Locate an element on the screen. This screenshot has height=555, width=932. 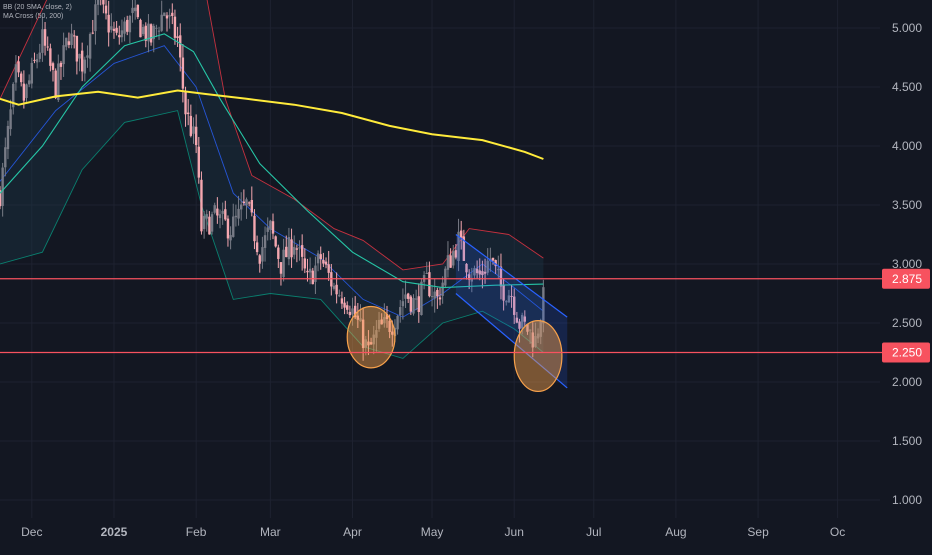
channel-lower-line is located at coordinates (511, 341).